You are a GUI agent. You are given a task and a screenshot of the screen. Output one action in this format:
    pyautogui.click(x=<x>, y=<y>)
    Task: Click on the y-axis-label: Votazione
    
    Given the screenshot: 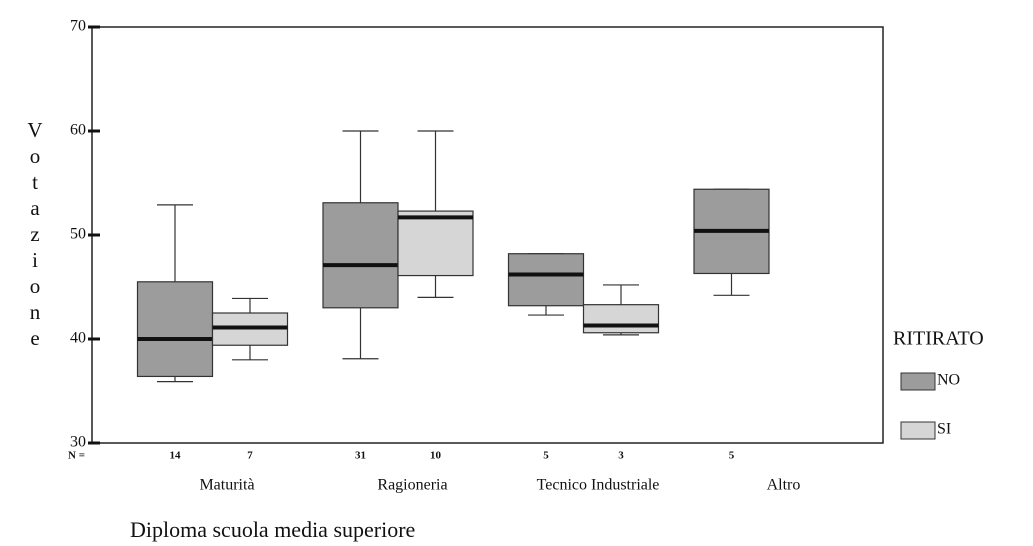 What is the action you would take?
    pyautogui.click(x=35, y=235)
    